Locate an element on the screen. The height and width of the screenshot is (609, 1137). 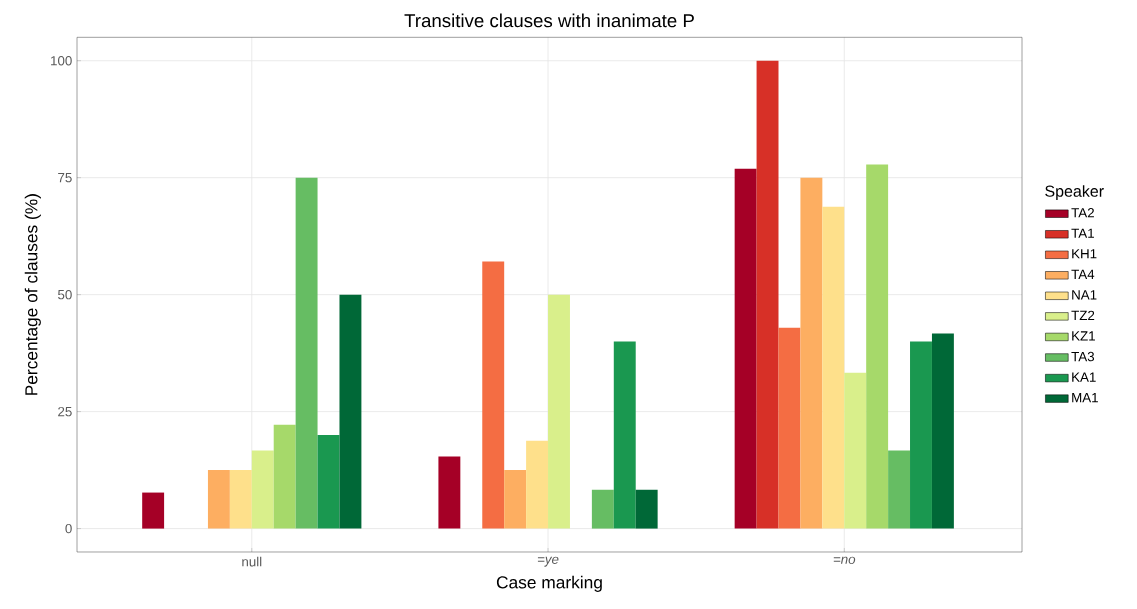
x-axis-title: Case marking is located at coordinates (549, 583).